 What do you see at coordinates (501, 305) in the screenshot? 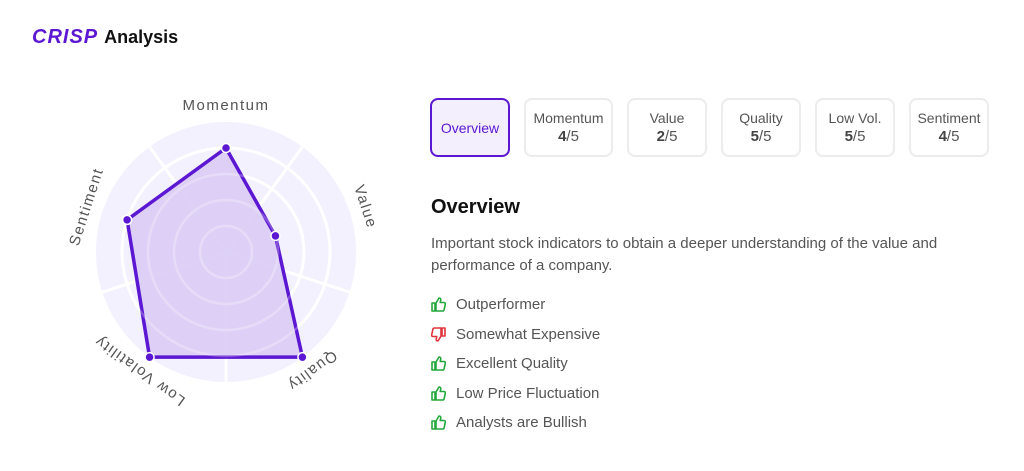
I see `indicator-text: Outperformer` at bounding box center [501, 305].